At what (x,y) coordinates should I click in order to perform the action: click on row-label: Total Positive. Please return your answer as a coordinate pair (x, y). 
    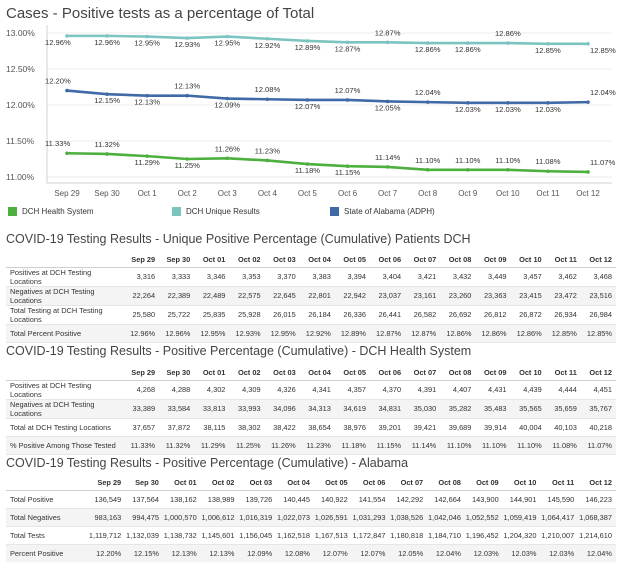
    Looking at the image, I should click on (47, 499).